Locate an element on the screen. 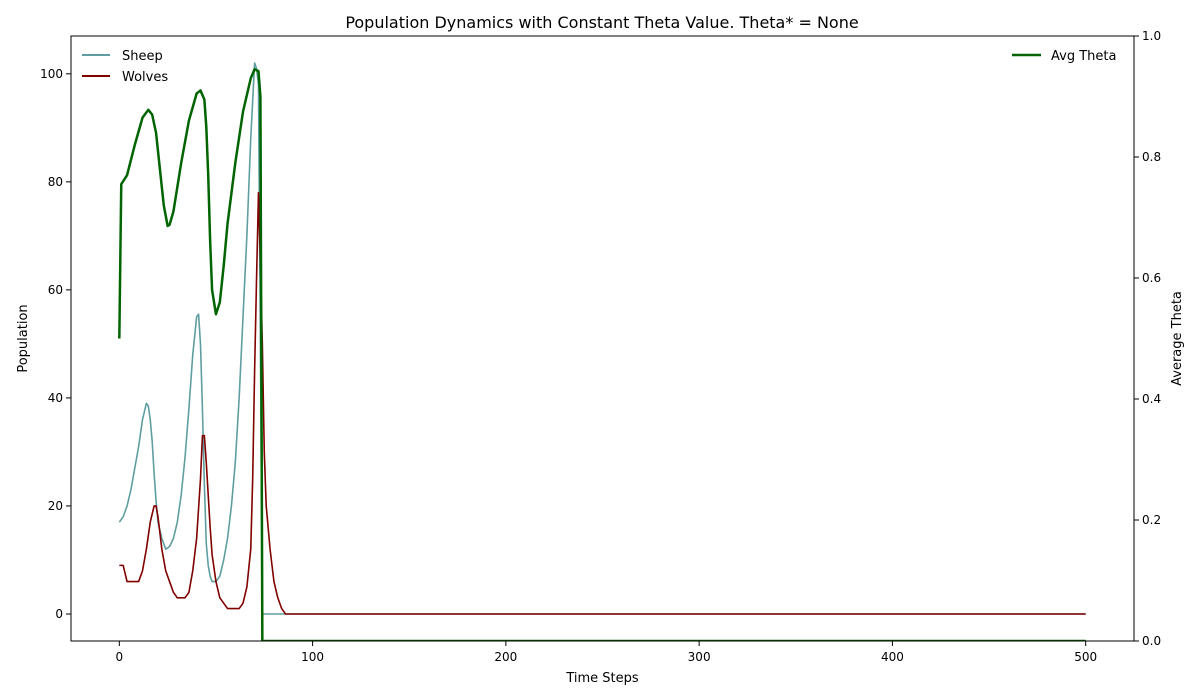  y-axis-left: 0 20 40 60 80 100 is located at coordinates (55, 344).